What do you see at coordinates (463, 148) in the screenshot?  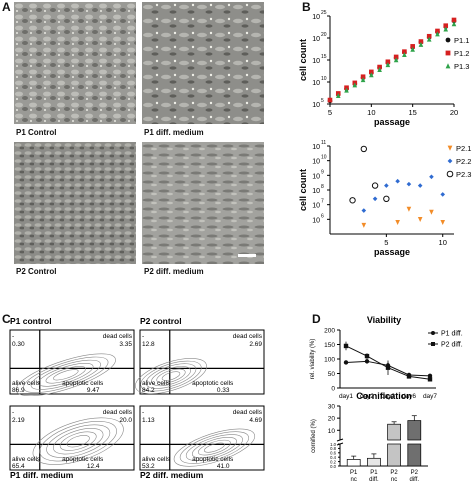 I see `legend-label: P2.1` at bounding box center [463, 148].